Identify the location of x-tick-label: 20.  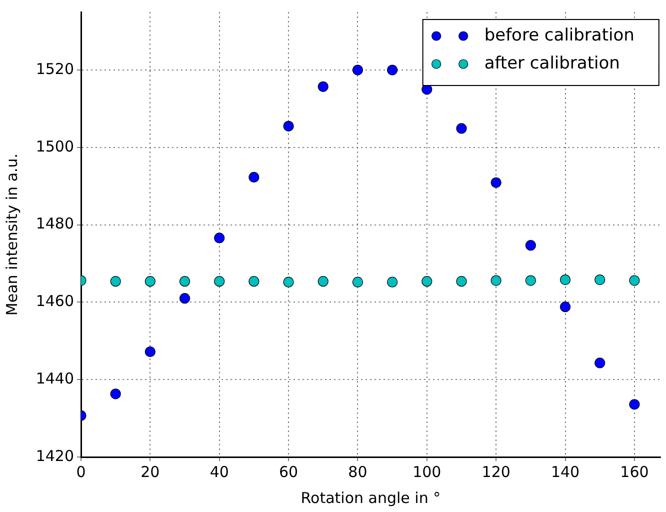
(150, 471).